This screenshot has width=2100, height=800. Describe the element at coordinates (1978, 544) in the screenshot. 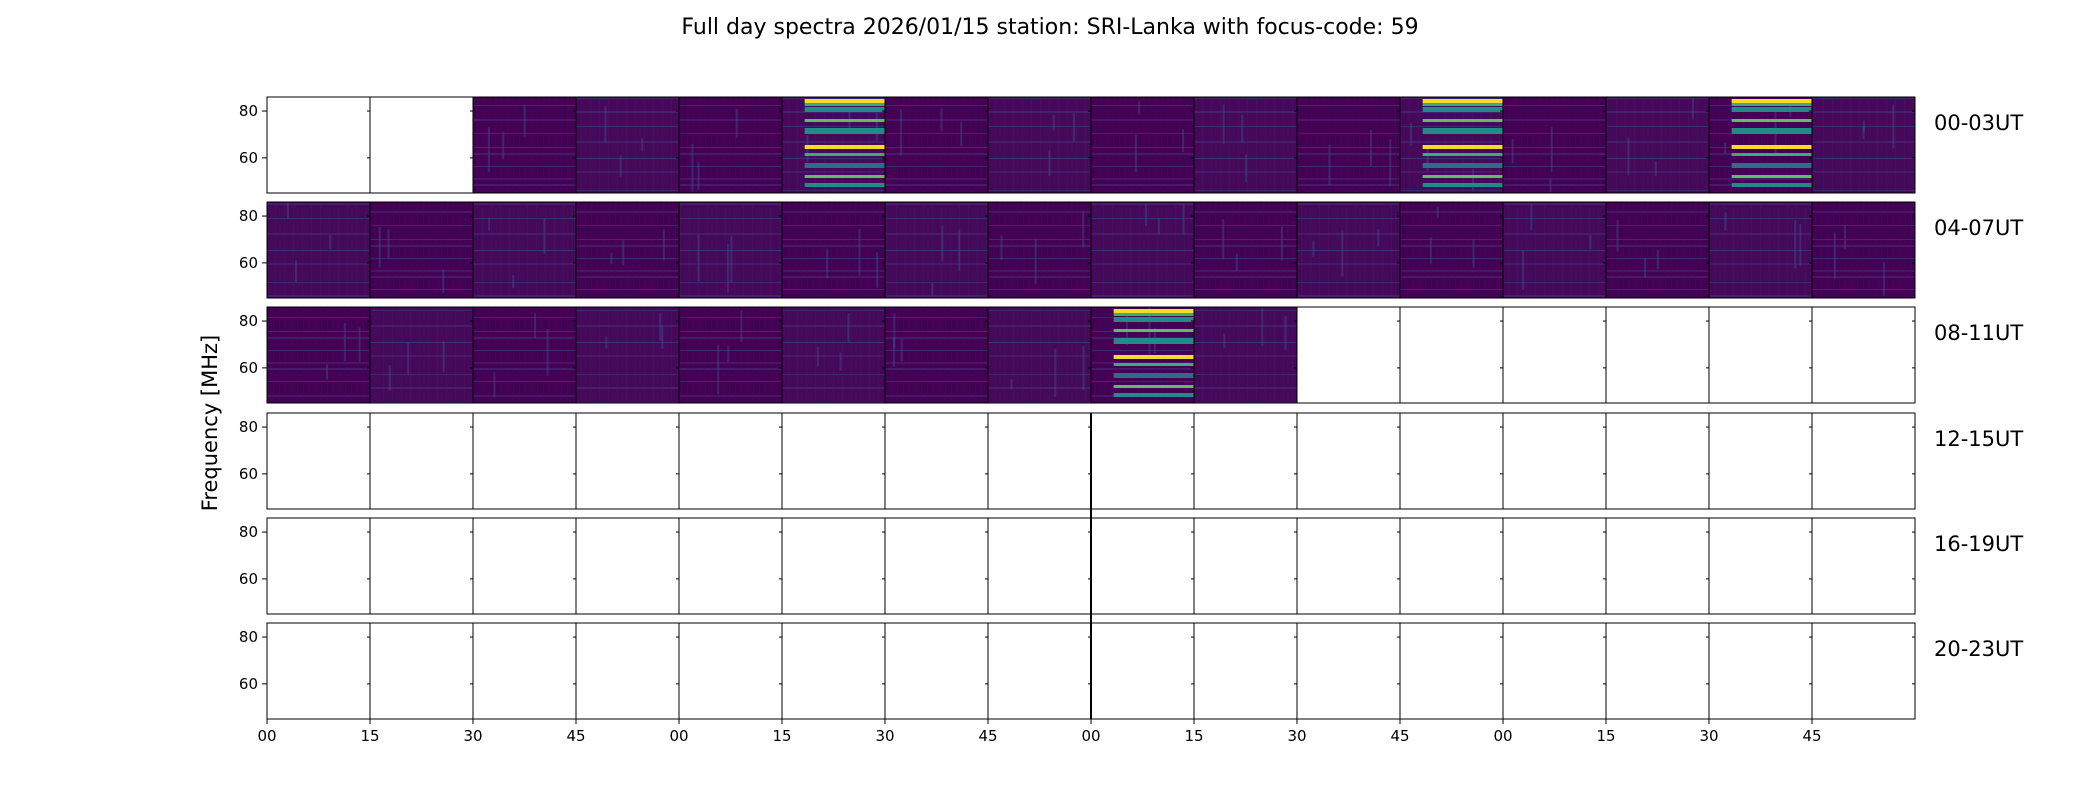

I see `row-label: 16-19UT` at that location.